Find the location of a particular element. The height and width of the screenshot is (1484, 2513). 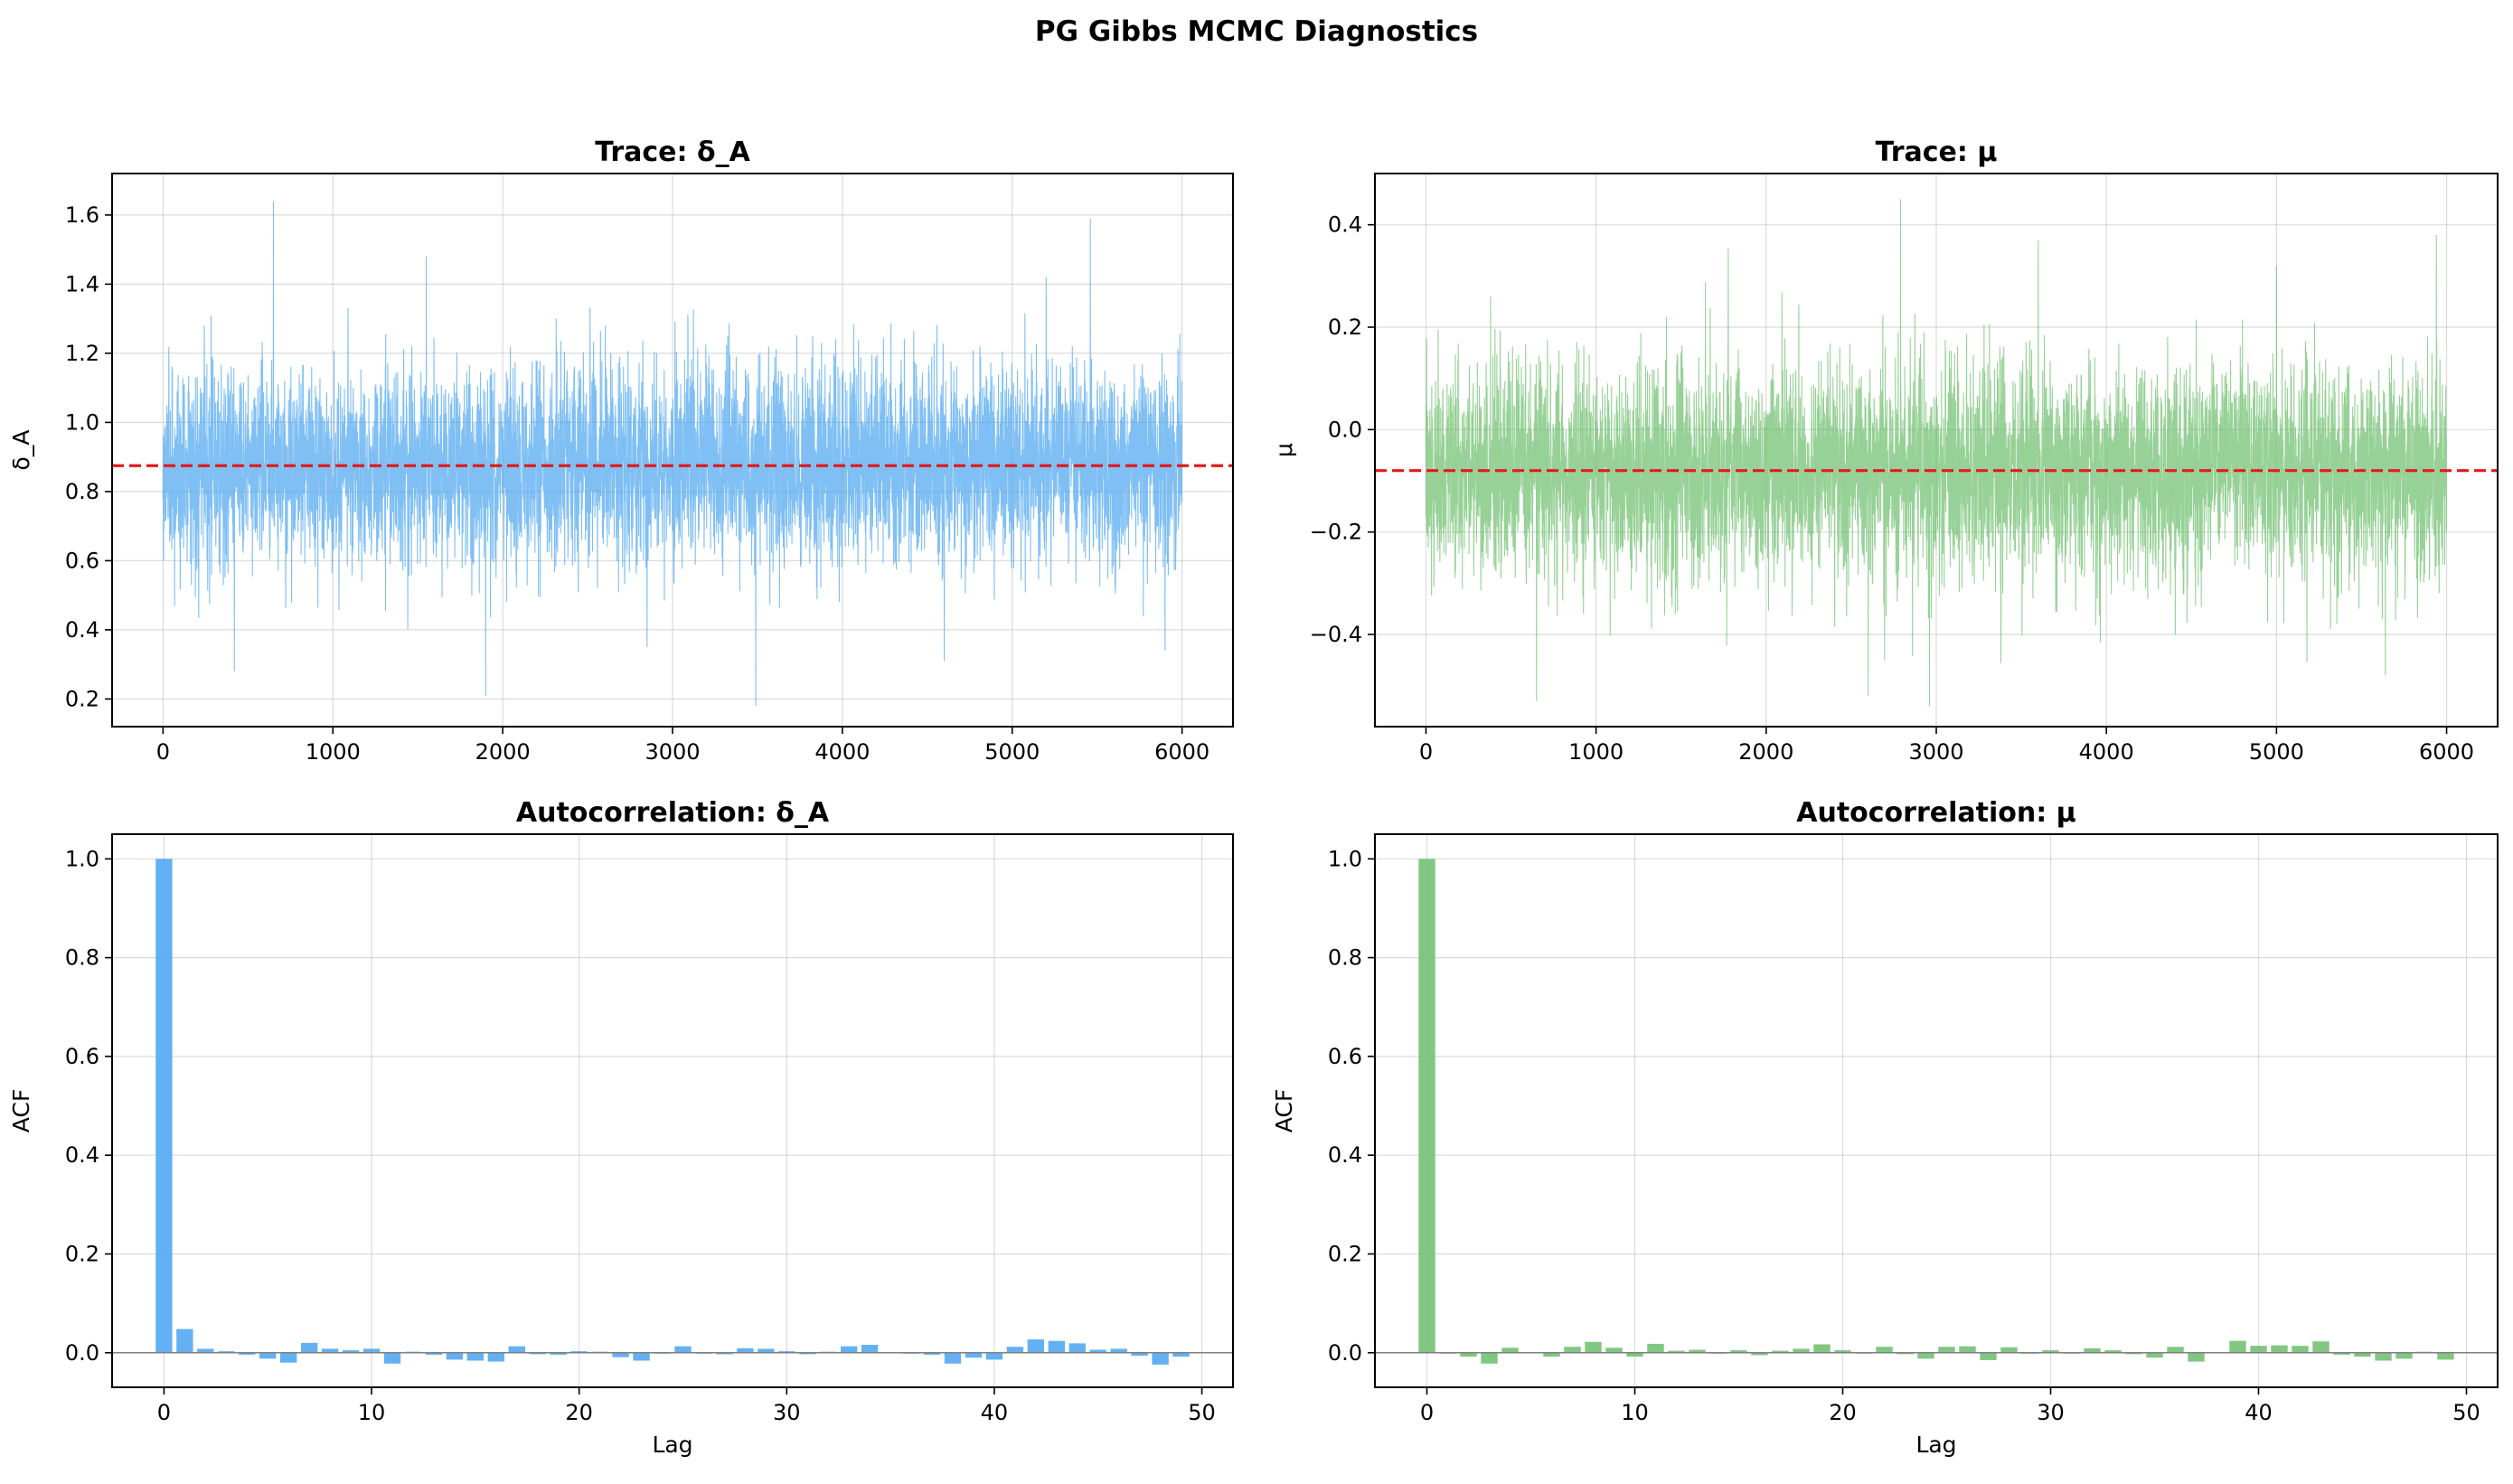

y-tick-label: −0.4 is located at coordinates (1336, 635).